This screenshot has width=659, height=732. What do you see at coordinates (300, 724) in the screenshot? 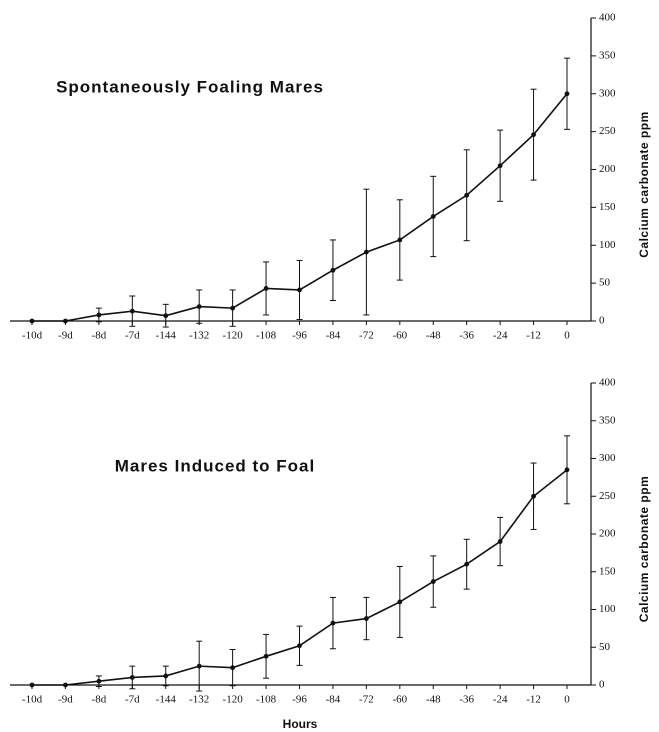
I see `x-axis-label: Hours` at bounding box center [300, 724].